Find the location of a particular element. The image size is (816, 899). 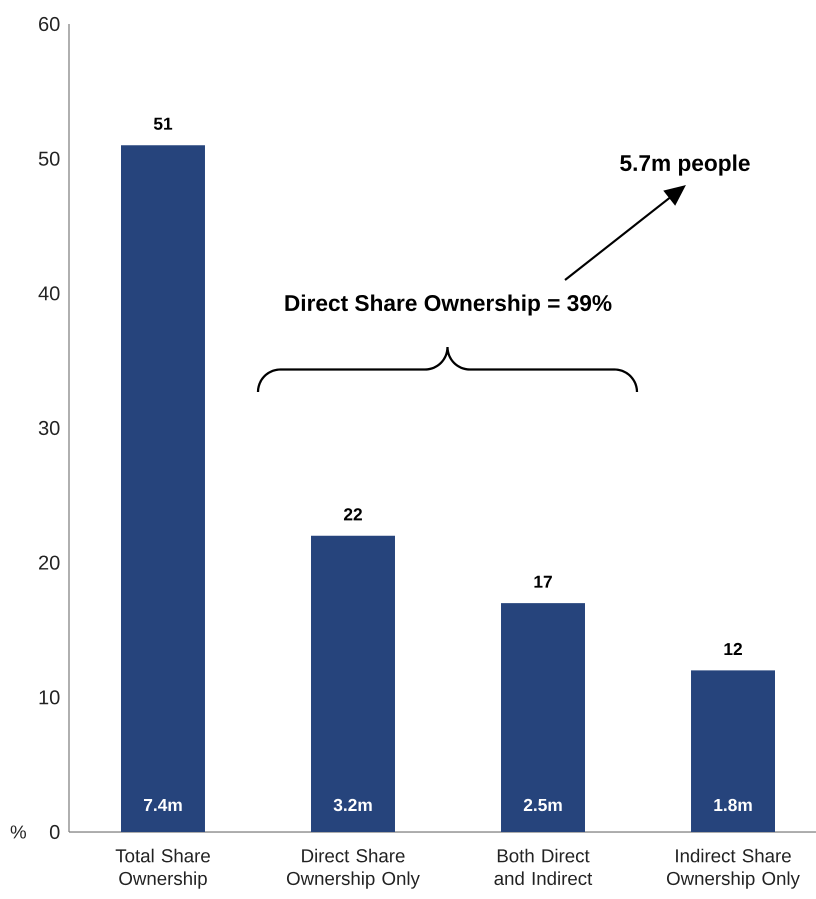

data-label: 22 is located at coordinates (353, 514).